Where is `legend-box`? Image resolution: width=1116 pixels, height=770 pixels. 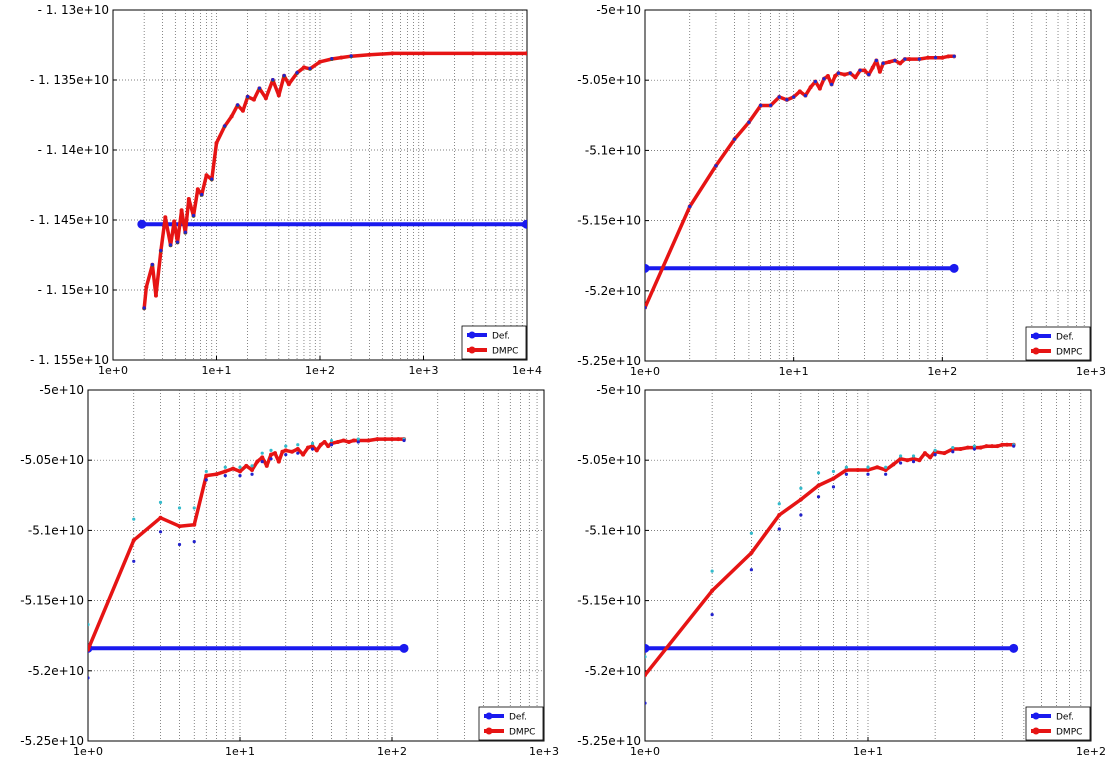 legend-box is located at coordinates (511, 723).